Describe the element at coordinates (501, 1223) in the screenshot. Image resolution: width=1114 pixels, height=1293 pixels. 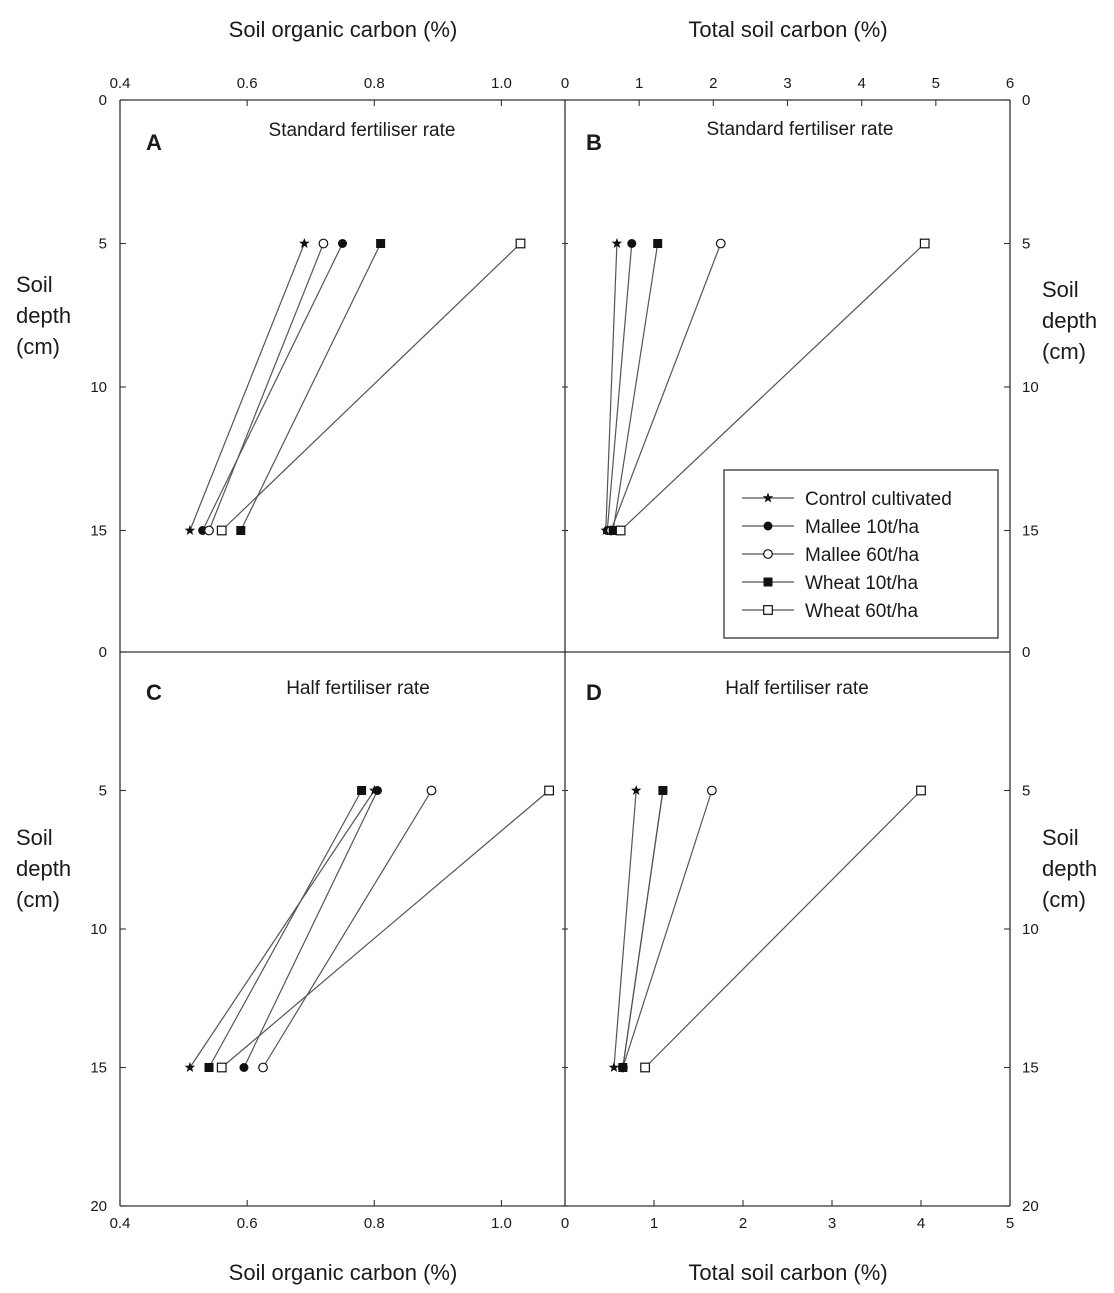
I see `x-tick-label: 1.0` at that location.